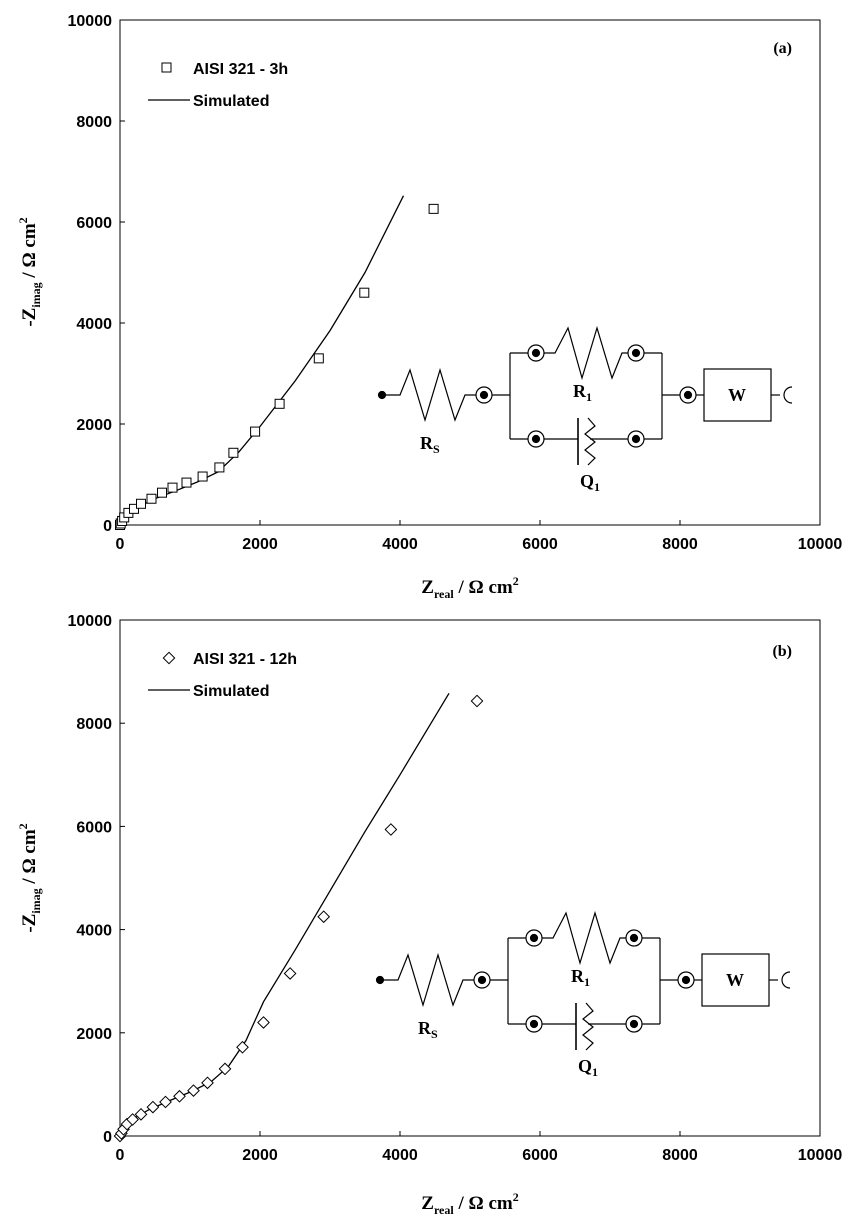 This screenshot has width=850, height=1218. What do you see at coordinates (737, 395) in the screenshot?
I see `label-w-a: W` at bounding box center [737, 395].